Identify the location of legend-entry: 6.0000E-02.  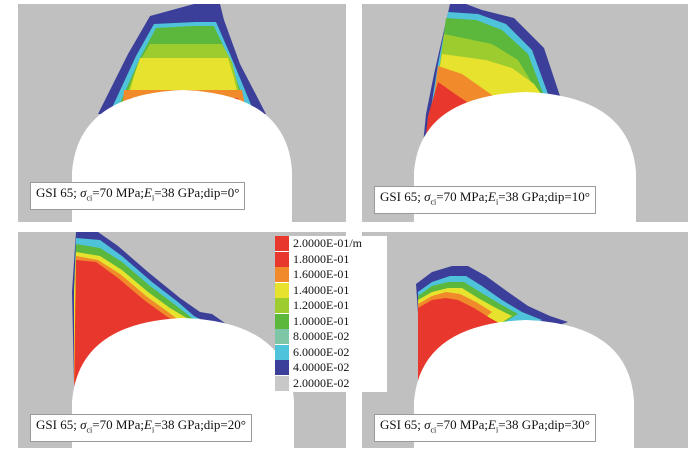
(331, 352).